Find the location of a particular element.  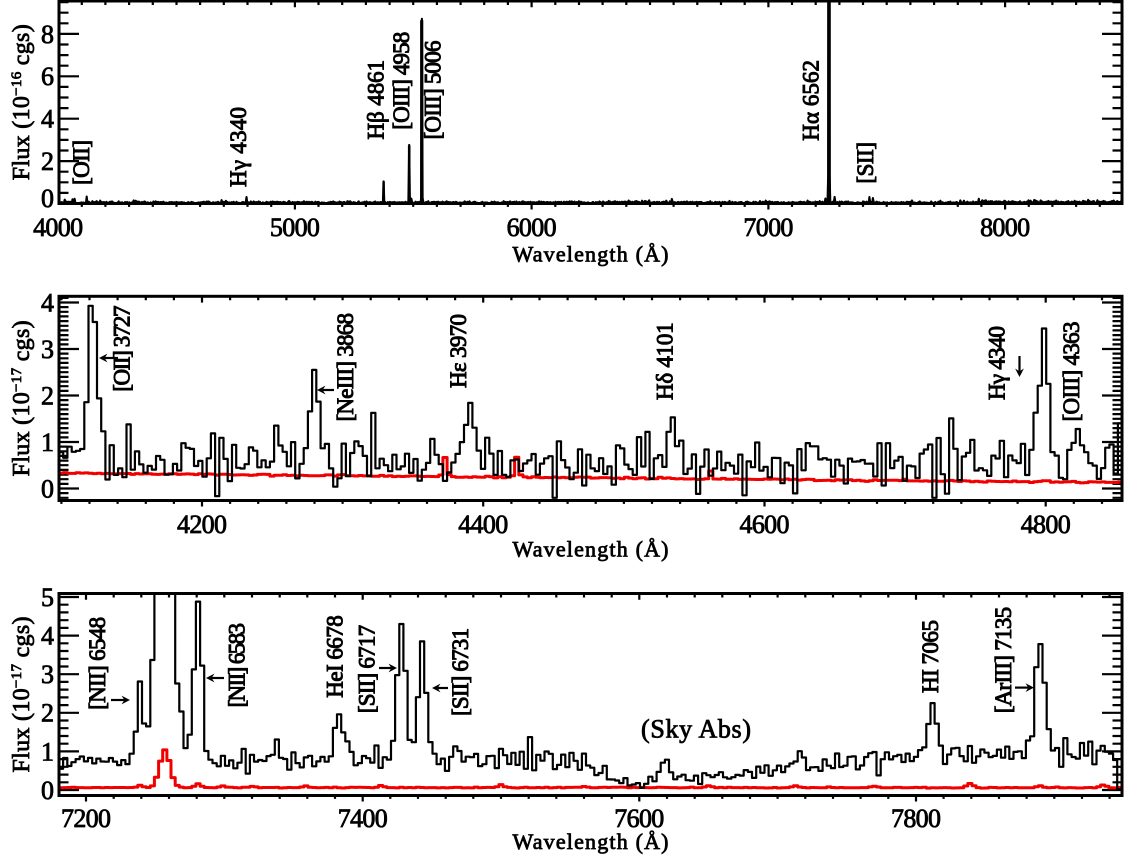

svg-text: 8 is located at coordinates (47, 34).